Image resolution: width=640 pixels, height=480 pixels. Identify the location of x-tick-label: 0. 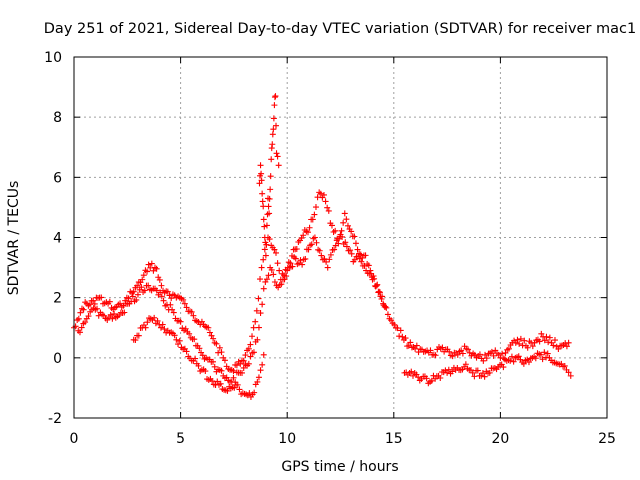
(74, 439).